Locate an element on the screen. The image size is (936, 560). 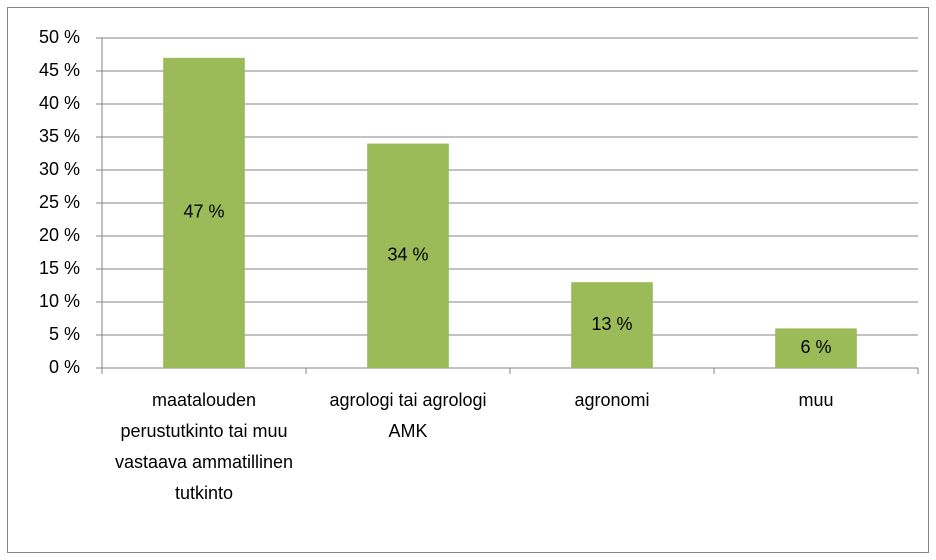
y-tick-label: 40 % is located at coordinates (59, 103).